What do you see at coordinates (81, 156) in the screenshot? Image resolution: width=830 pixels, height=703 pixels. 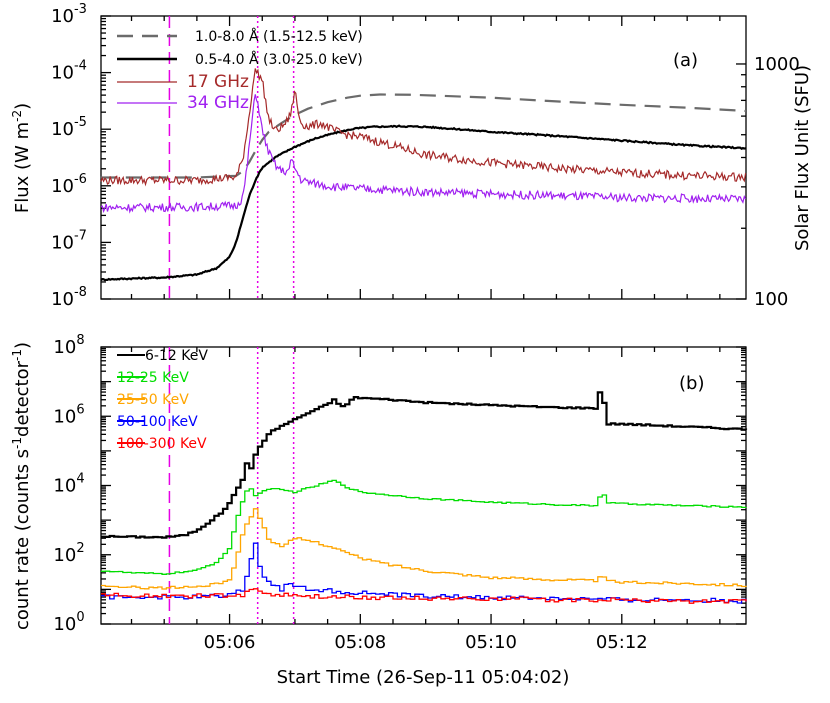 I see `panel-a-y-ticks: 10⁻⁸ 10⁻⁷ 10⁻⁶ 10⁻⁵ 10⁻⁴ 10⁻³` at bounding box center [81, 156].